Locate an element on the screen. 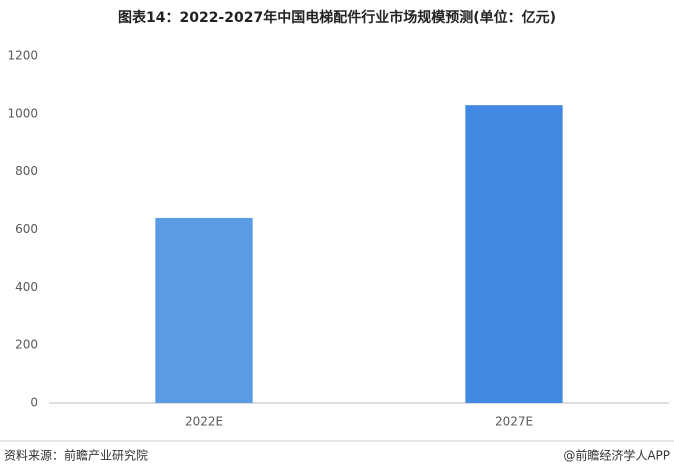 This screenshot has width=674, height=476. source: 资料来源：前瞻产业研究院 is located at coordinates (76, 455).